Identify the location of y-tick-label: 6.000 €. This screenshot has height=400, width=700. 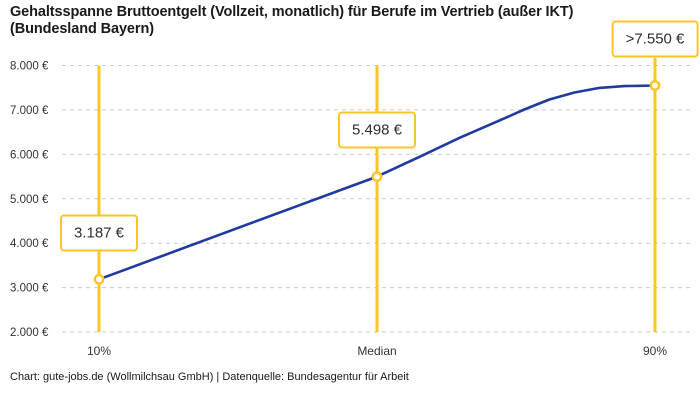
(29, 155).